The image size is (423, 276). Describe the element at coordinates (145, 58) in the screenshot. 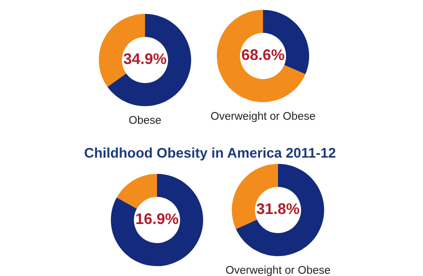

I see `data-label: 34.9%` at that location.